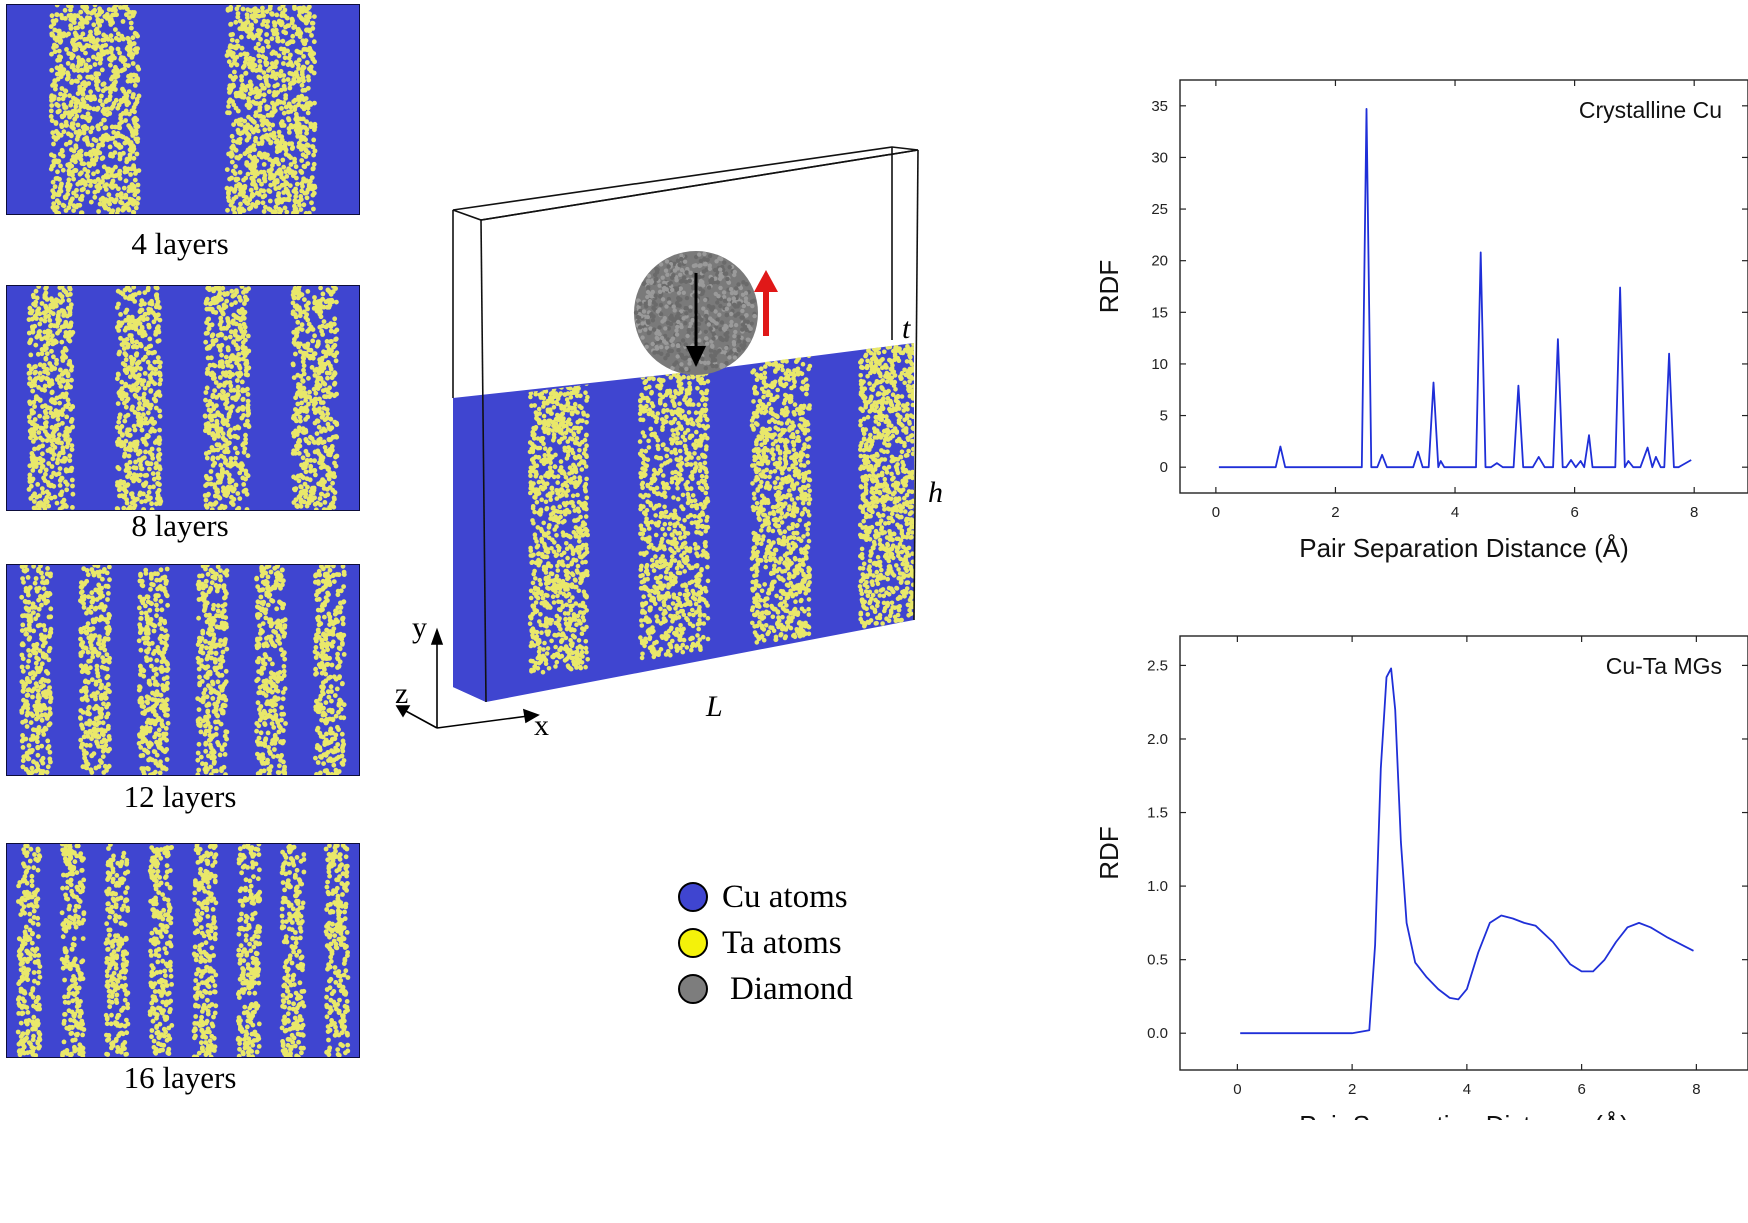 The height and width of the screenshot is (1223, 1748). What do you see at coordinates (1157, 739) in the screenshot?
I see `y-tick-label: 2.0` at bounding box center [1157, 739].